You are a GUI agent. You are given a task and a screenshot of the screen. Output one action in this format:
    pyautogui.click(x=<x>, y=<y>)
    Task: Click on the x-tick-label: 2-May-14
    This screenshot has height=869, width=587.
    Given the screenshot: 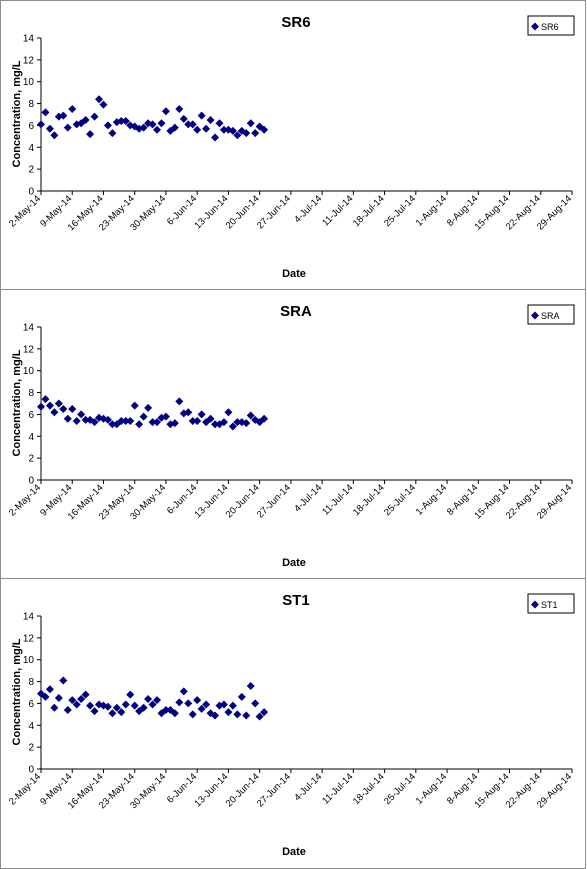 What is the action you would take?
    pyautogui.click(x=25, y=500)
    